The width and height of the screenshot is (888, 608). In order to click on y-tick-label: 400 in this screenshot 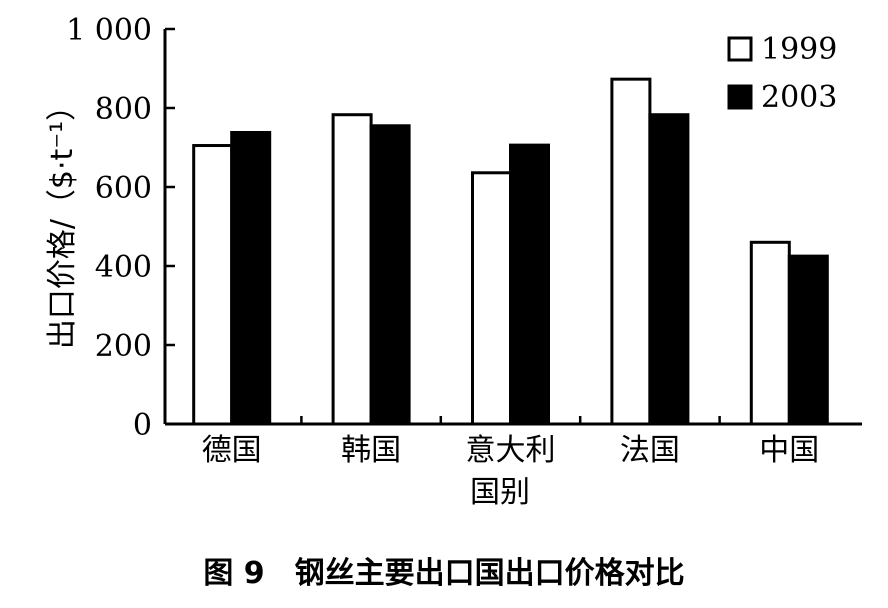, I will do `click(123, 267)`.